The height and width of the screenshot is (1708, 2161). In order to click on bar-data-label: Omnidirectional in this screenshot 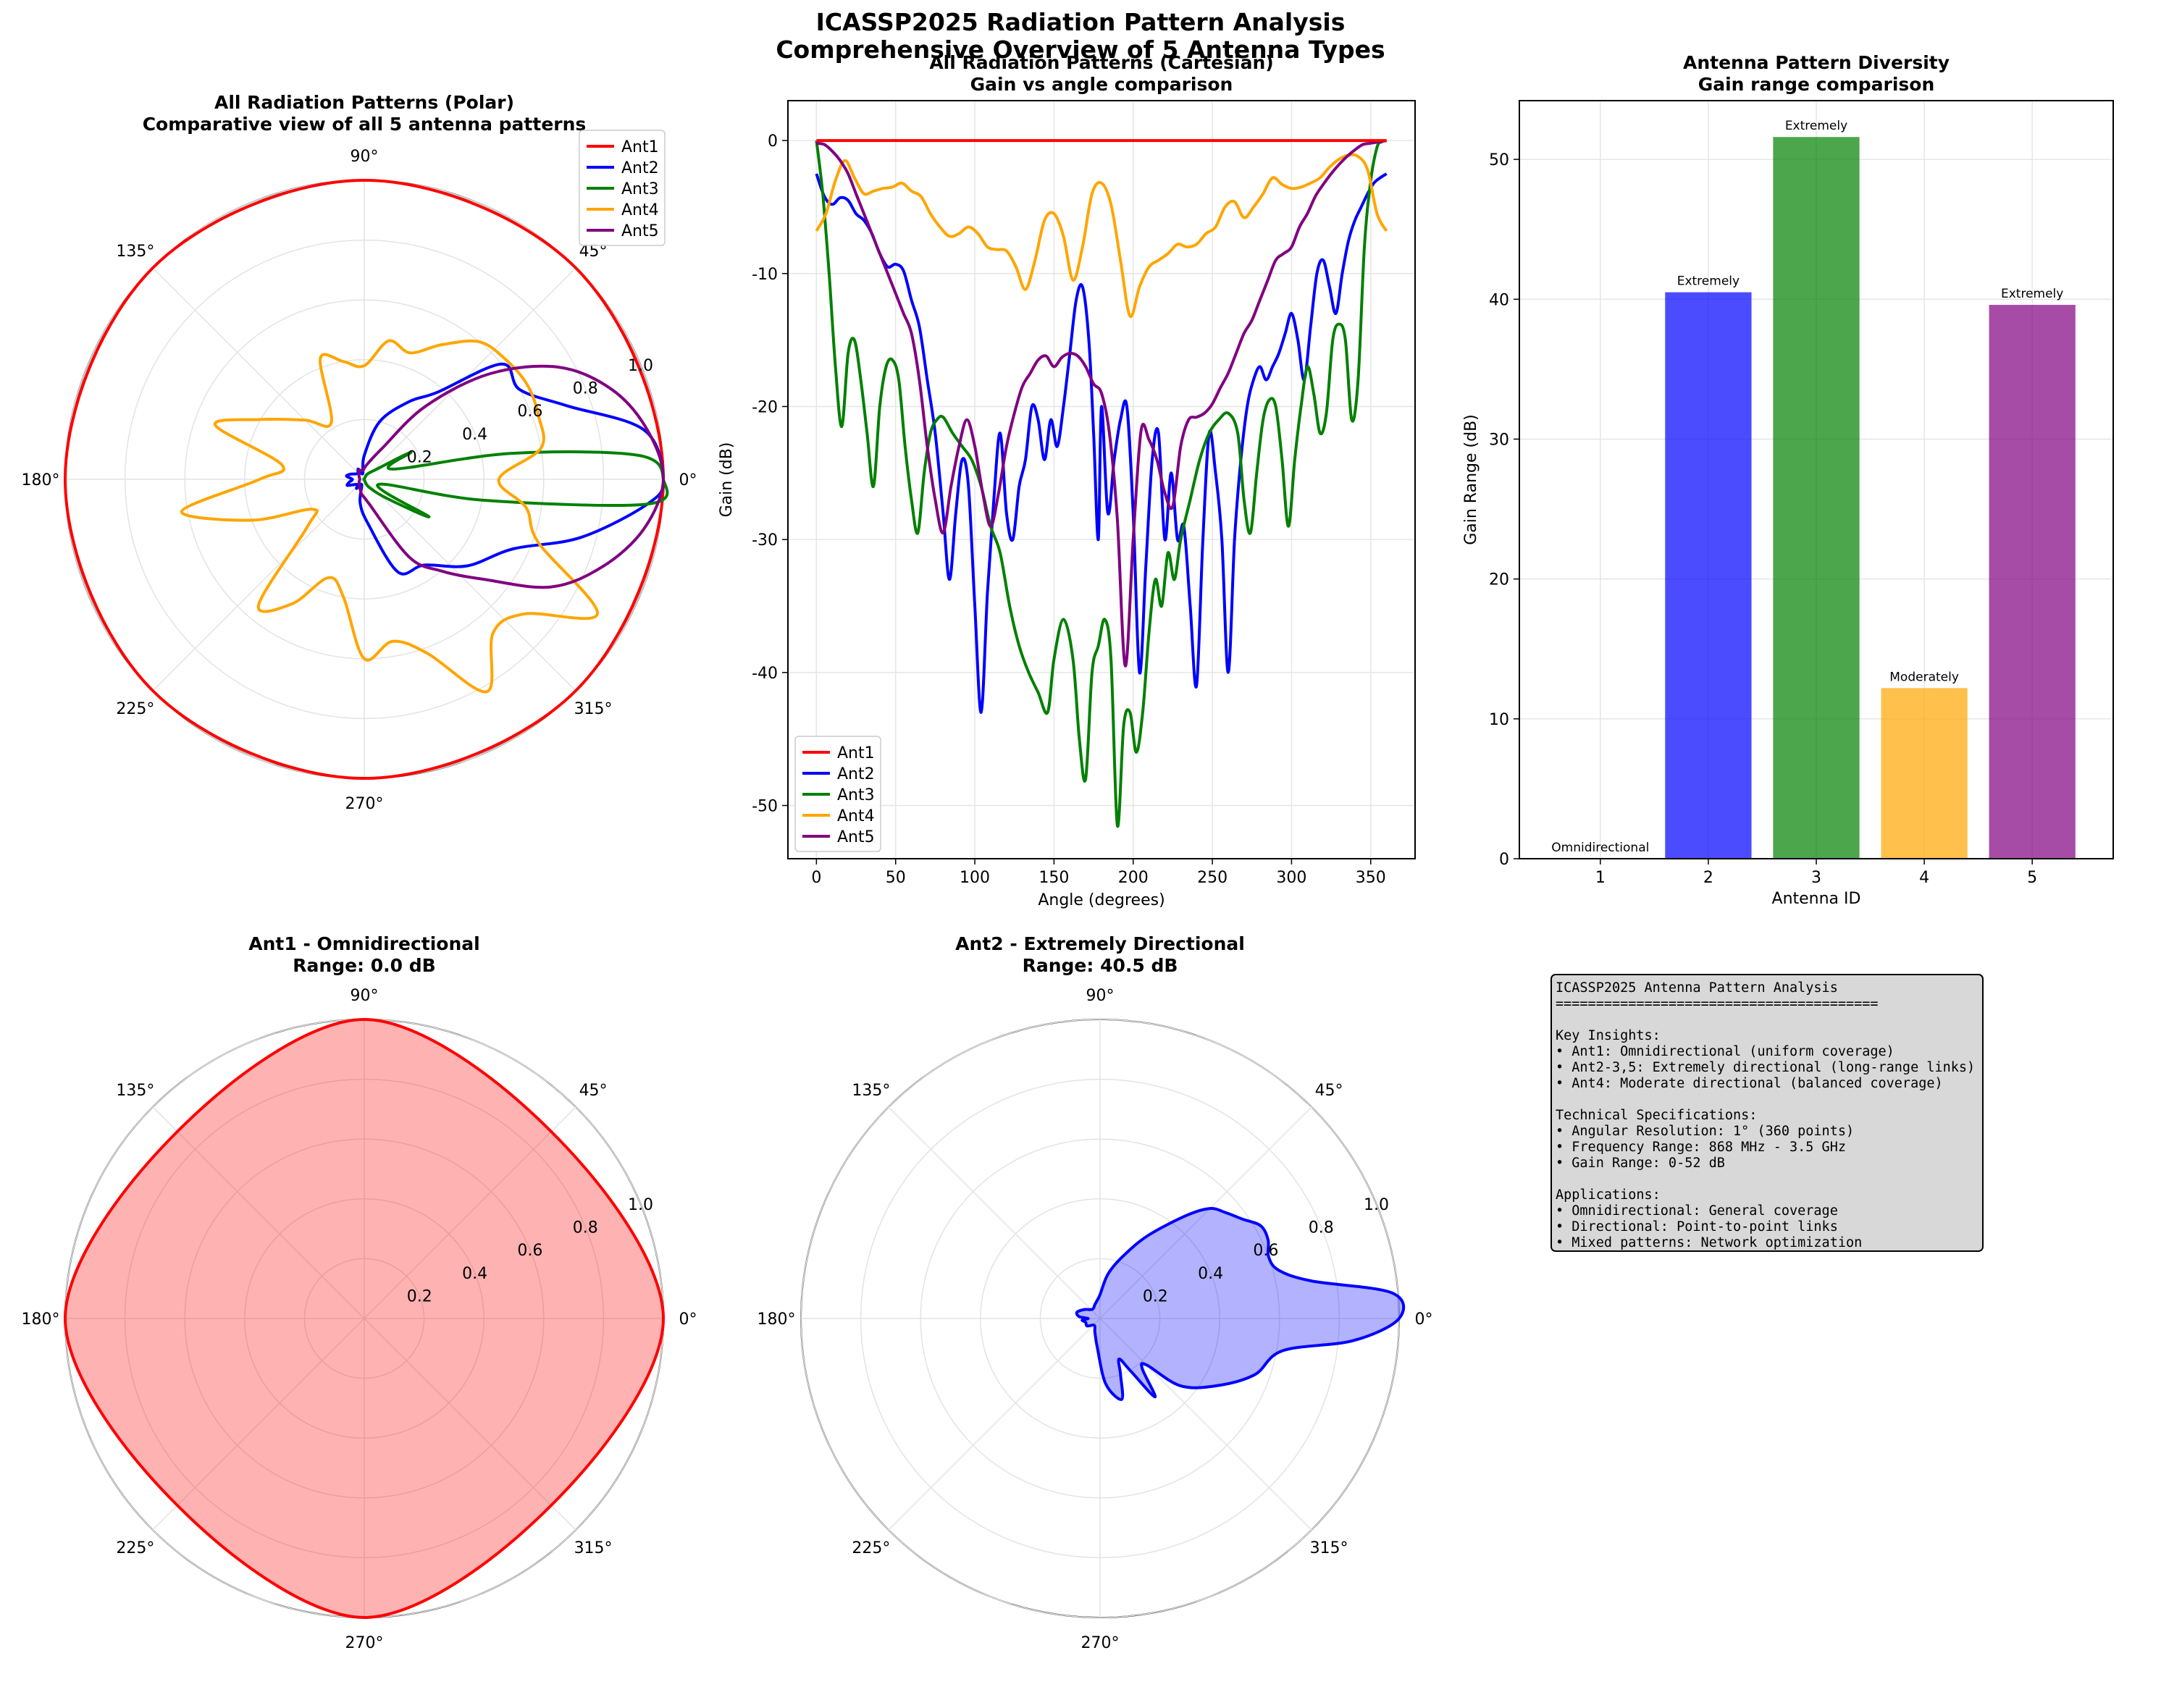, I will do `click(1600, 848)`.